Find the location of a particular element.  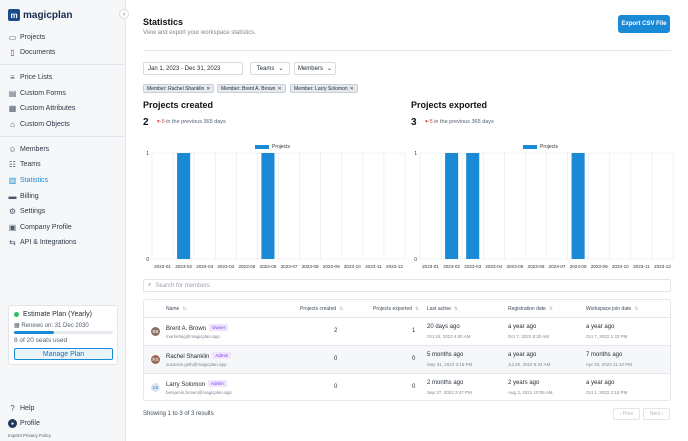

teams-dropdown: Teams ⌄ is located at coordinates (270, 68).